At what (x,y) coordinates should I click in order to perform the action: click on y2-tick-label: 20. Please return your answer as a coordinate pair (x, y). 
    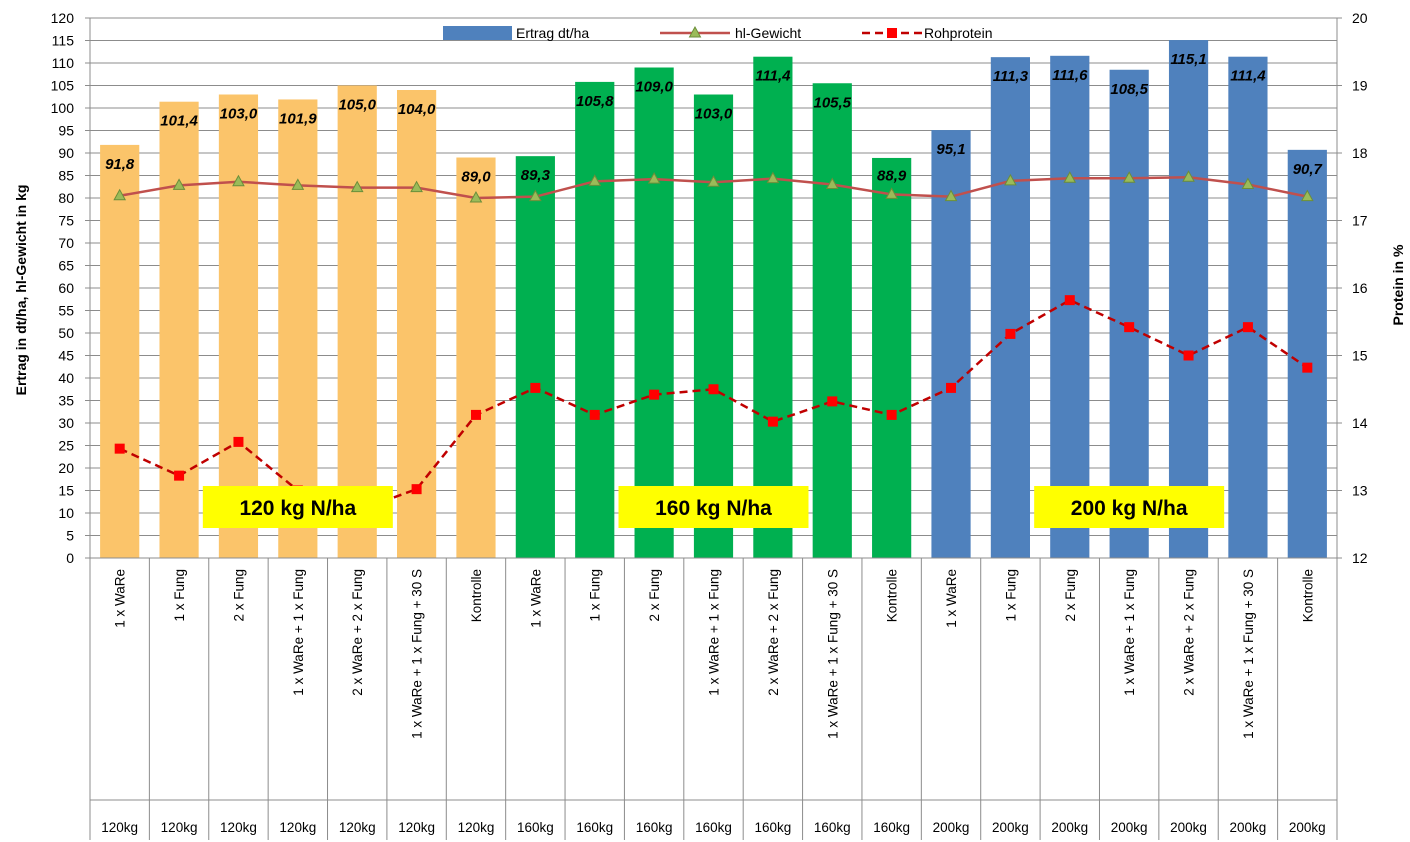
    Looking at the image, I should click on (1360, 18).